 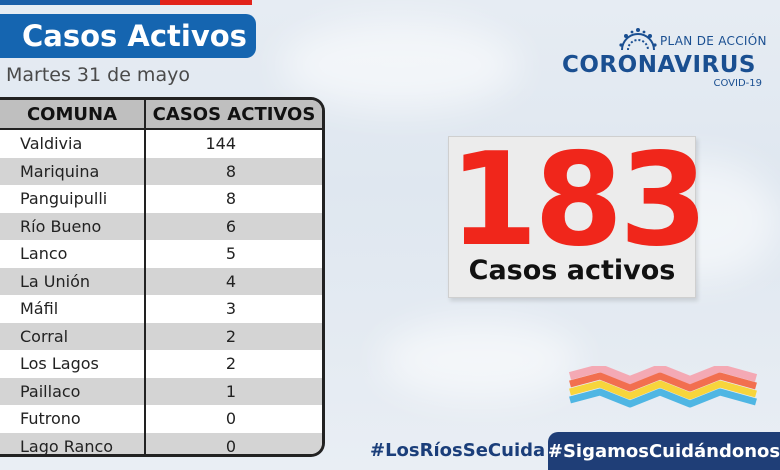 What do you see at coordinates (98, 75) in the screenshot?
I see `date-label: Martes 31 de mayo` at bounding box center [98, 75].